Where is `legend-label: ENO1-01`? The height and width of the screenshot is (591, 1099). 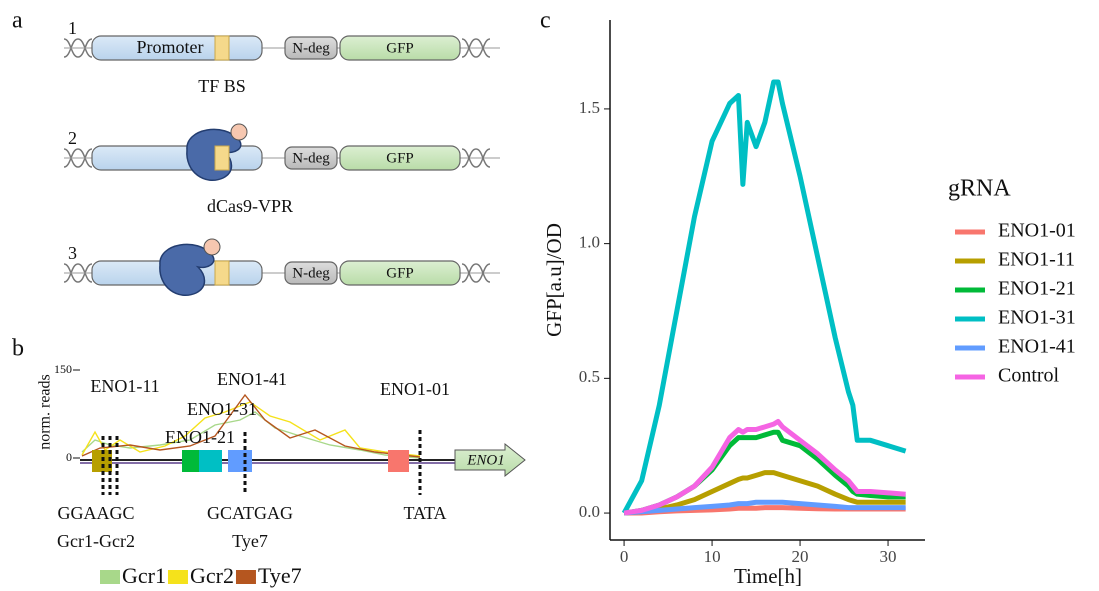 legend-label: ENO1-01 is located at coordinates (1037, 231).